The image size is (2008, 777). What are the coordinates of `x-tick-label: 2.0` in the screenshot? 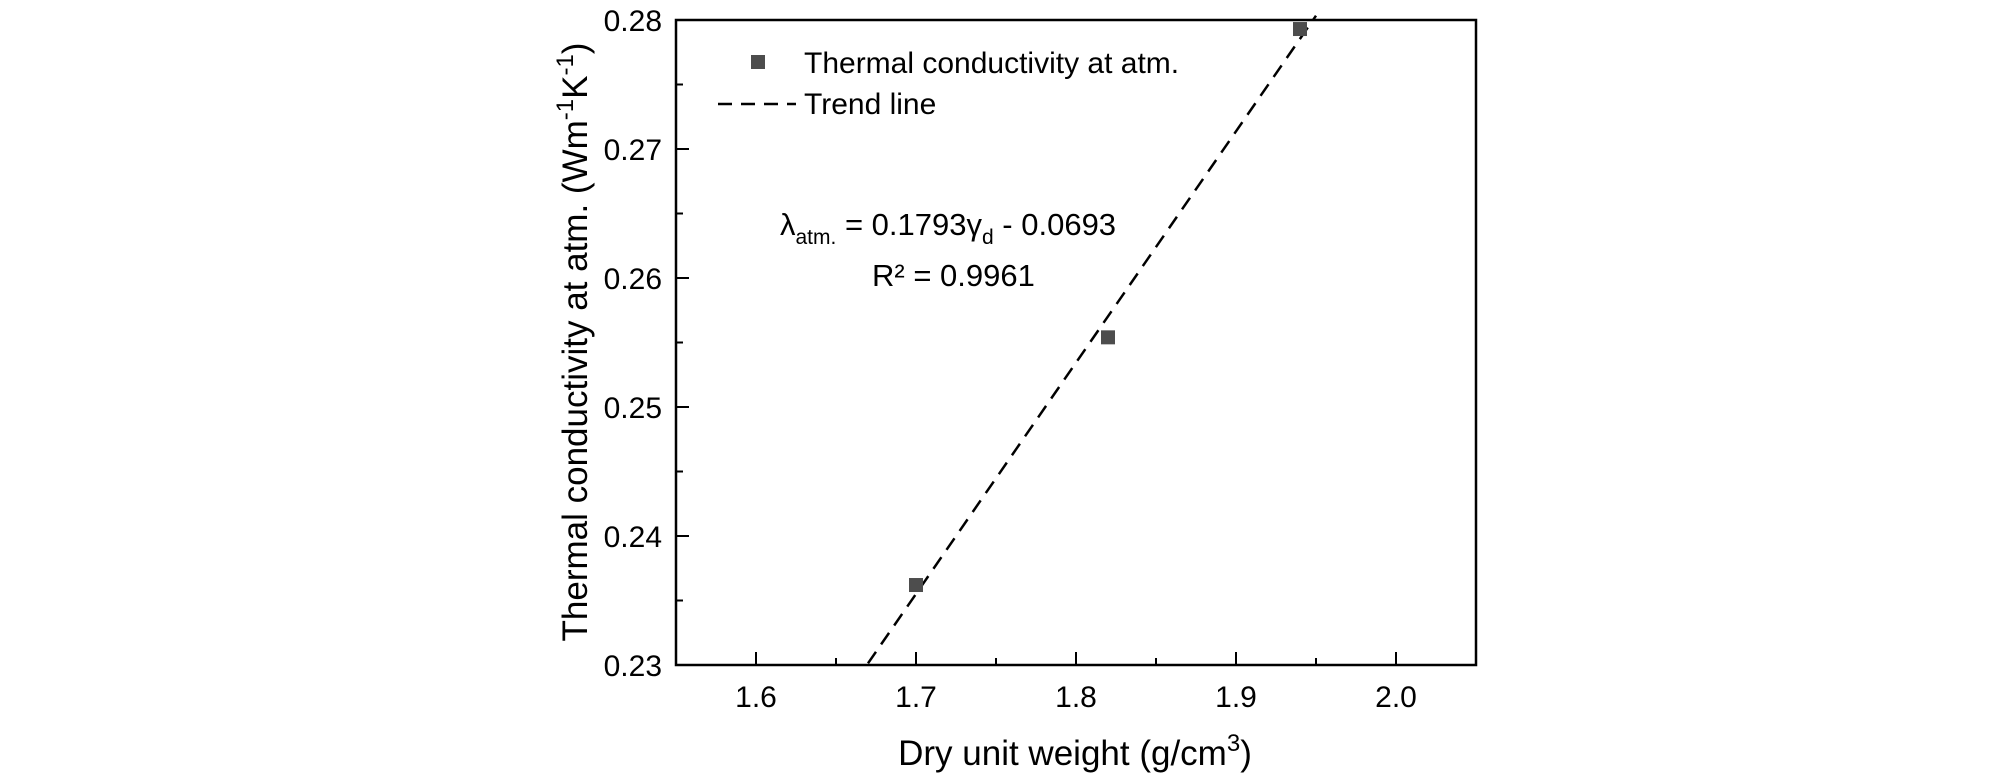 It's located at (1396, 697).